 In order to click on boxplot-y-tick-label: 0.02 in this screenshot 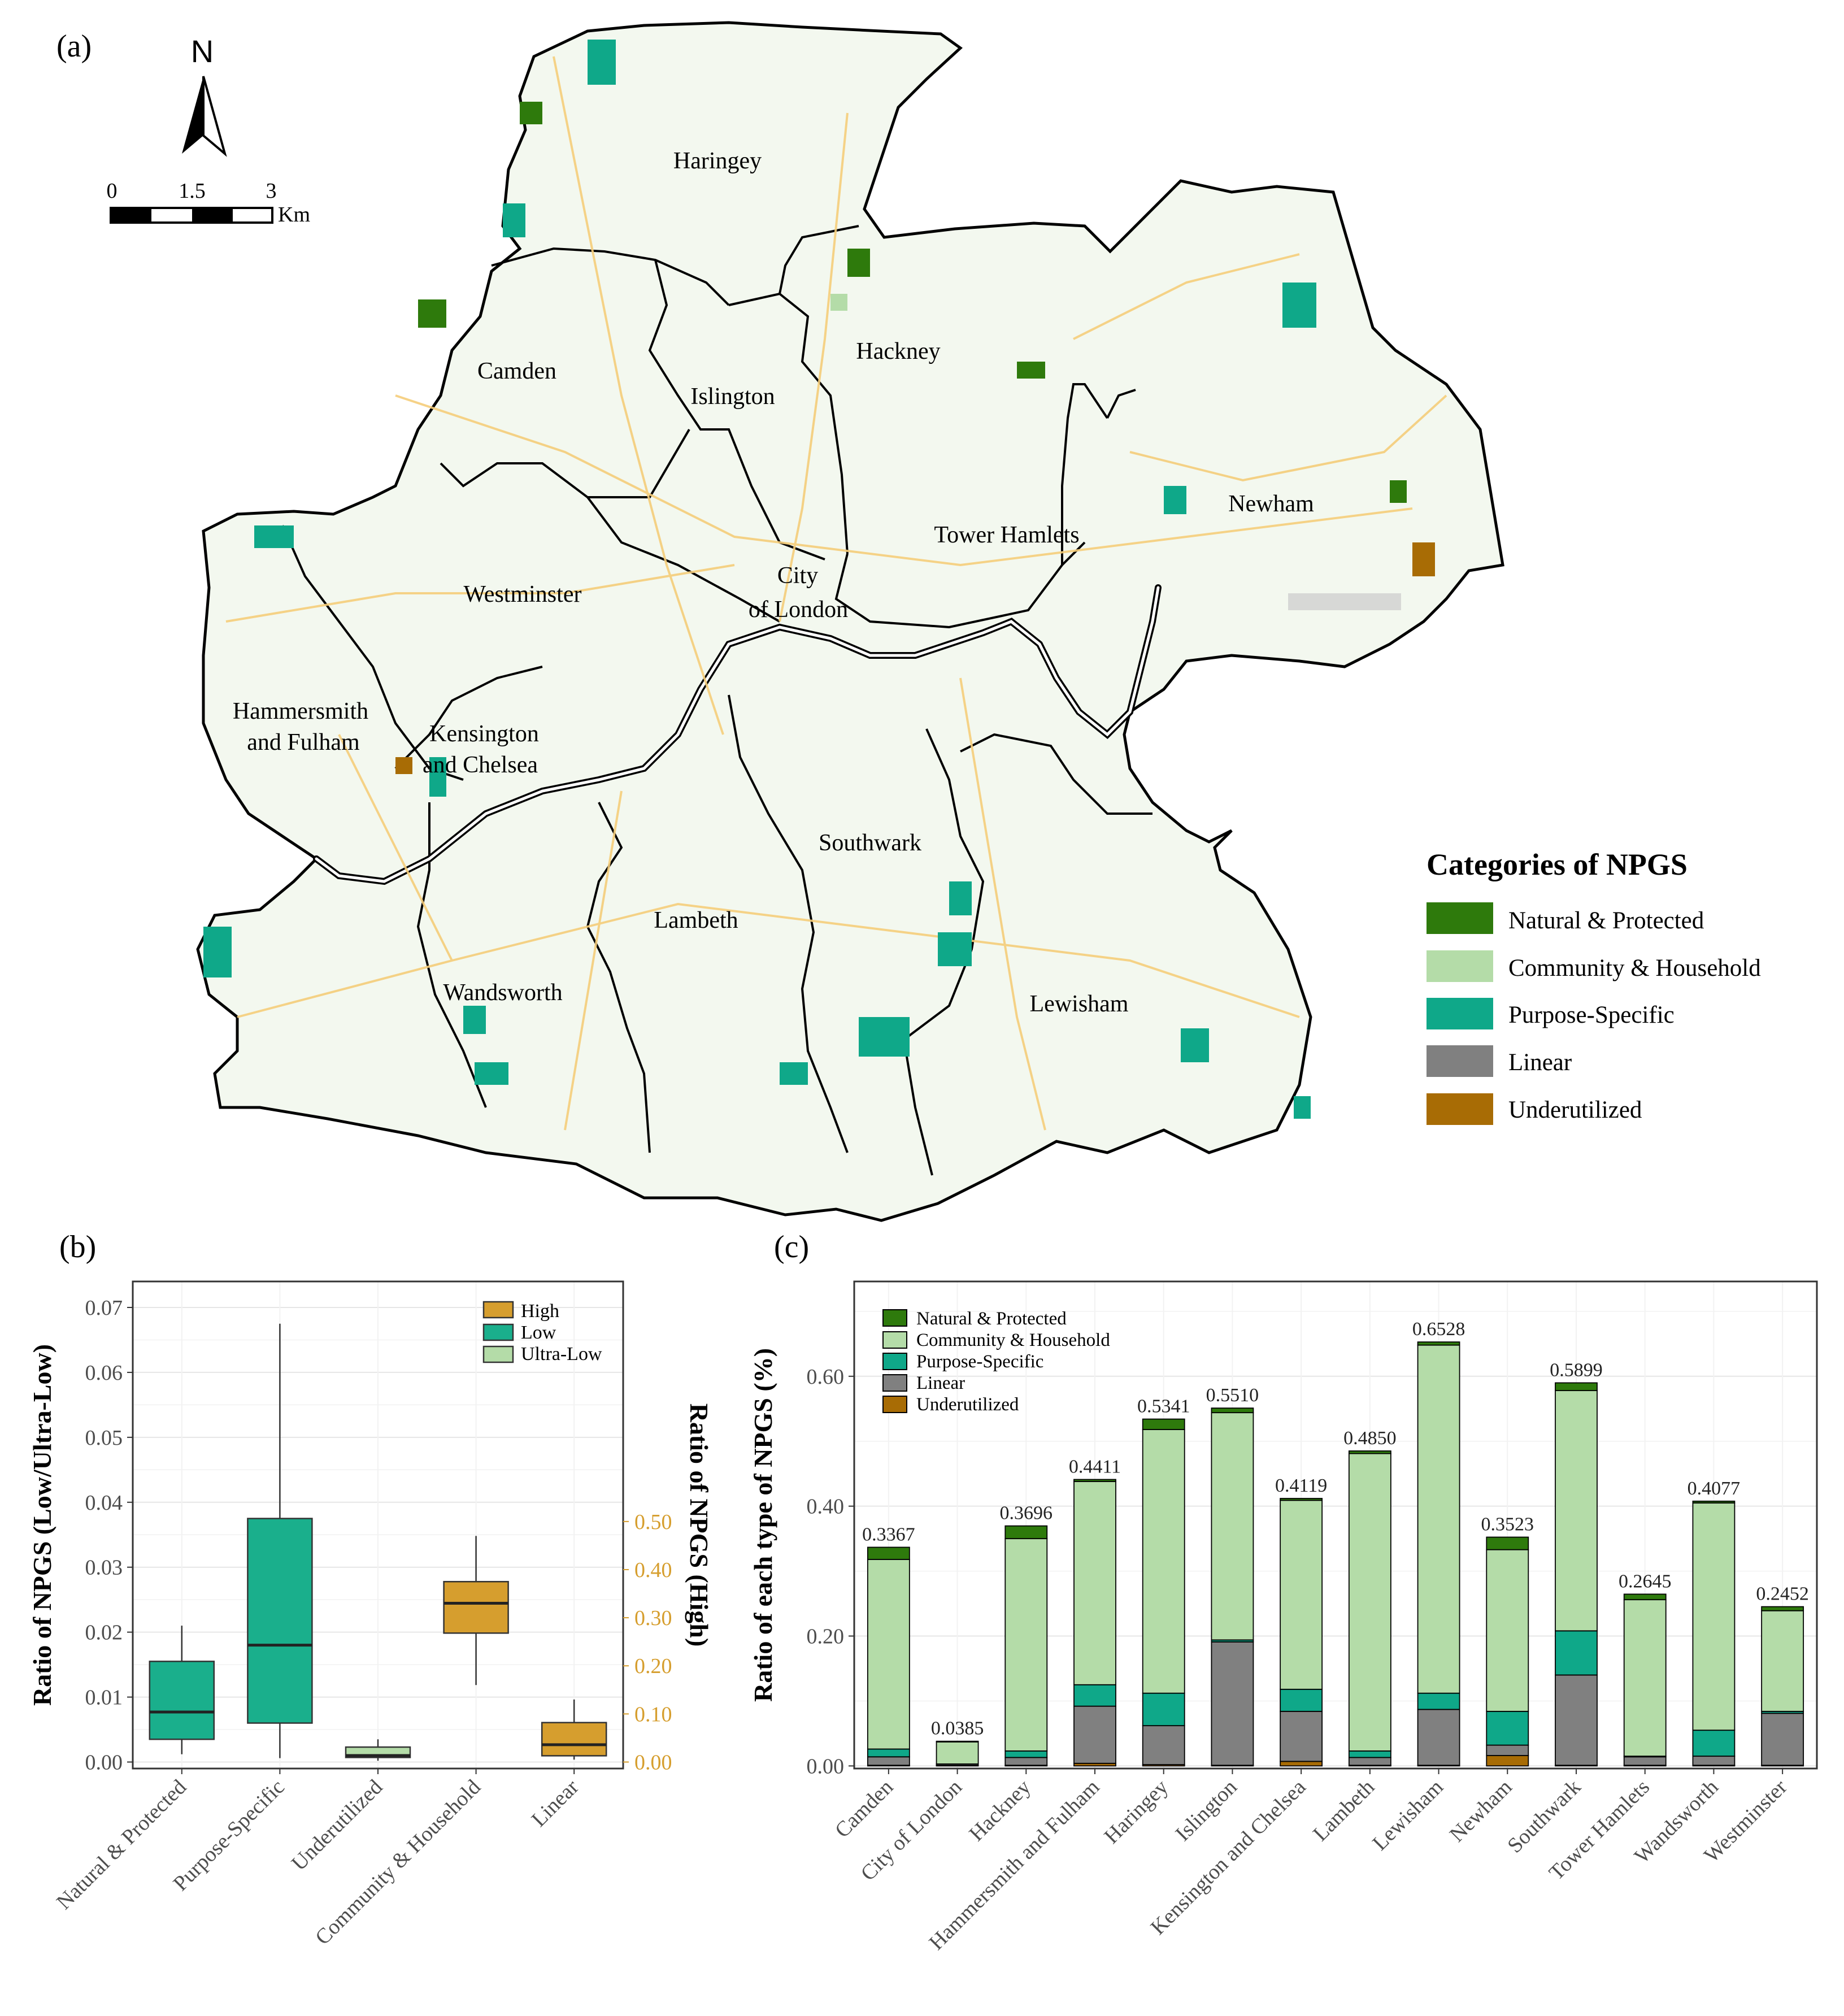, I will do `click(104, 1633)`.